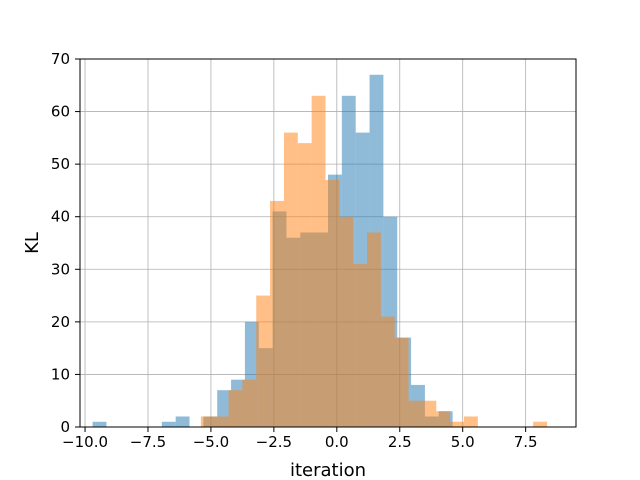 The width and height of the screenshot is (640, 480). Describe the element at coordinates (65, 243) in the screenshot. I see `y-axis-ticks: 0 10 20 30 40 50 60 70` at that location.